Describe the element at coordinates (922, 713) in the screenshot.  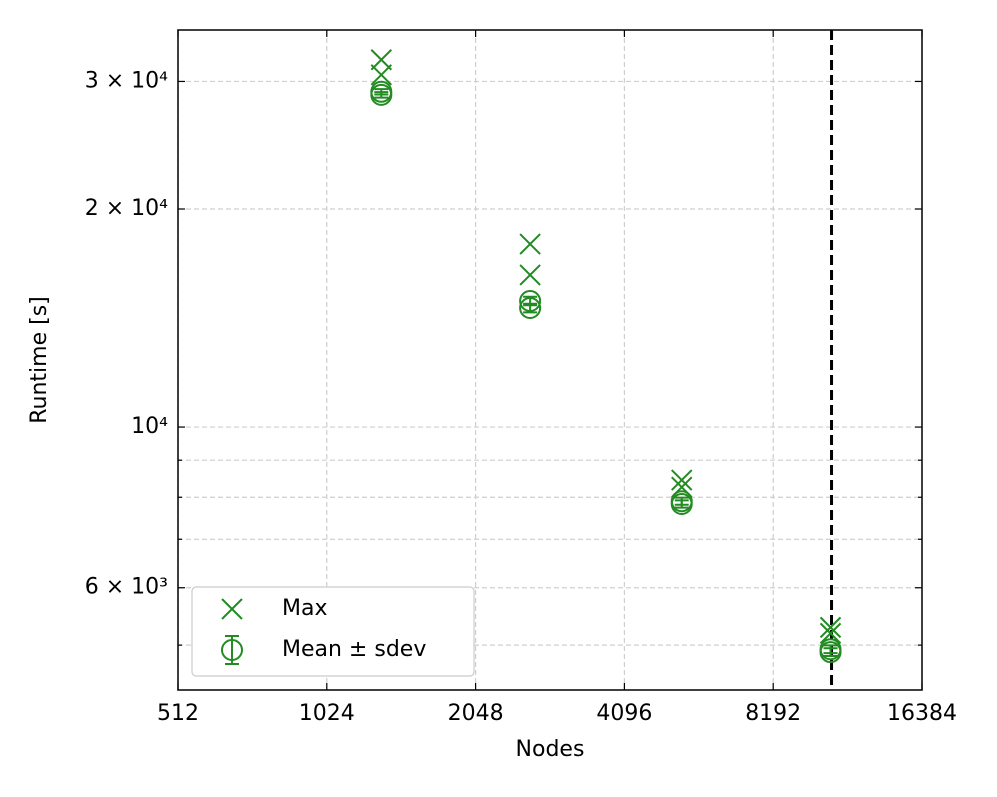
I see `x-tick-label: 16384` at that location.